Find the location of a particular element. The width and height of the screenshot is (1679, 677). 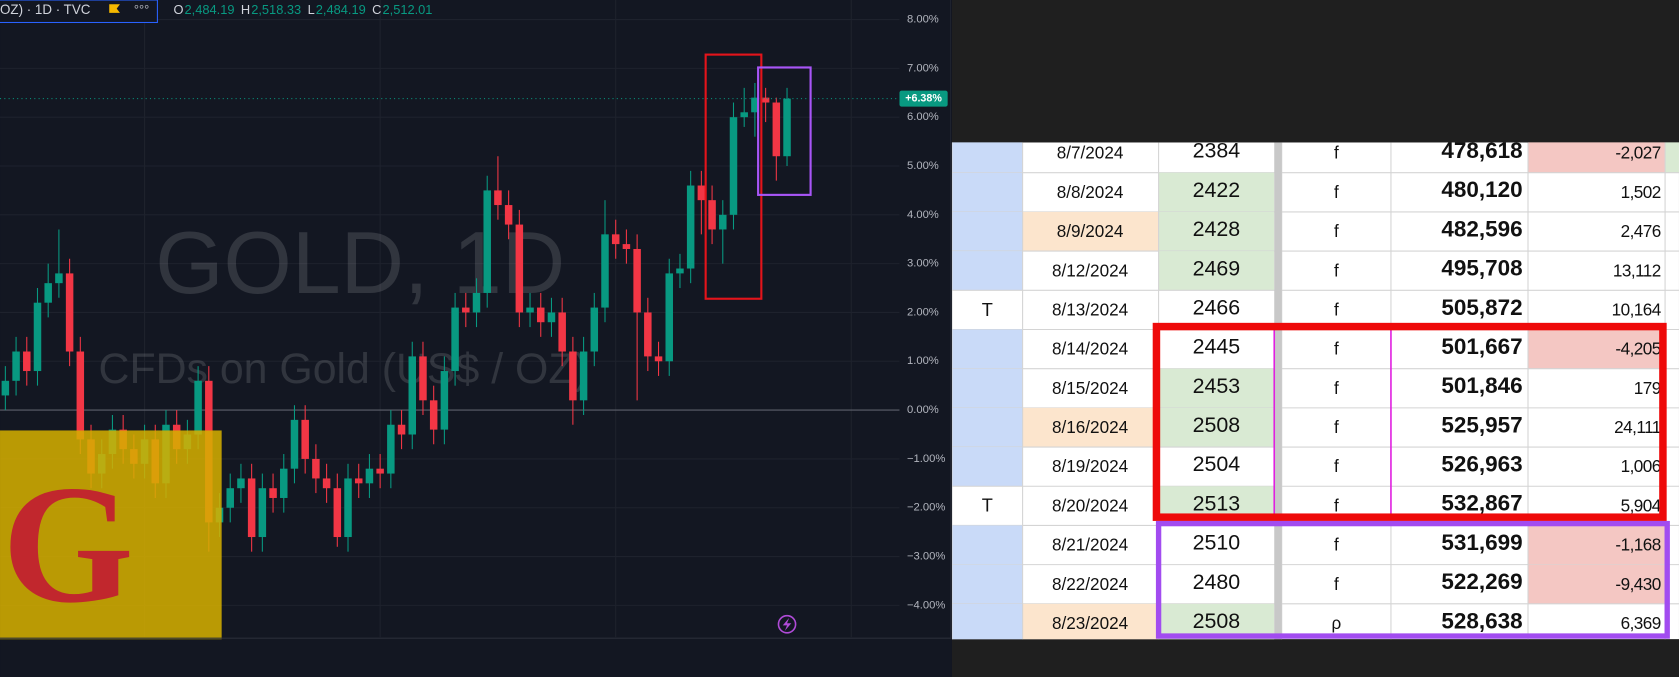

y-tick-label: 4.00% is located at coordinates (923, 215).